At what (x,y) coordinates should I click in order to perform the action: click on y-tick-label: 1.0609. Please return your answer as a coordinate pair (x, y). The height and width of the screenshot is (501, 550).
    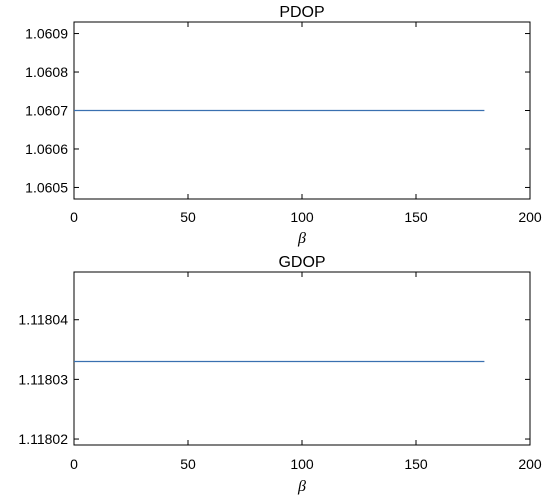
    Looking at the image, I should click on (46, 34).